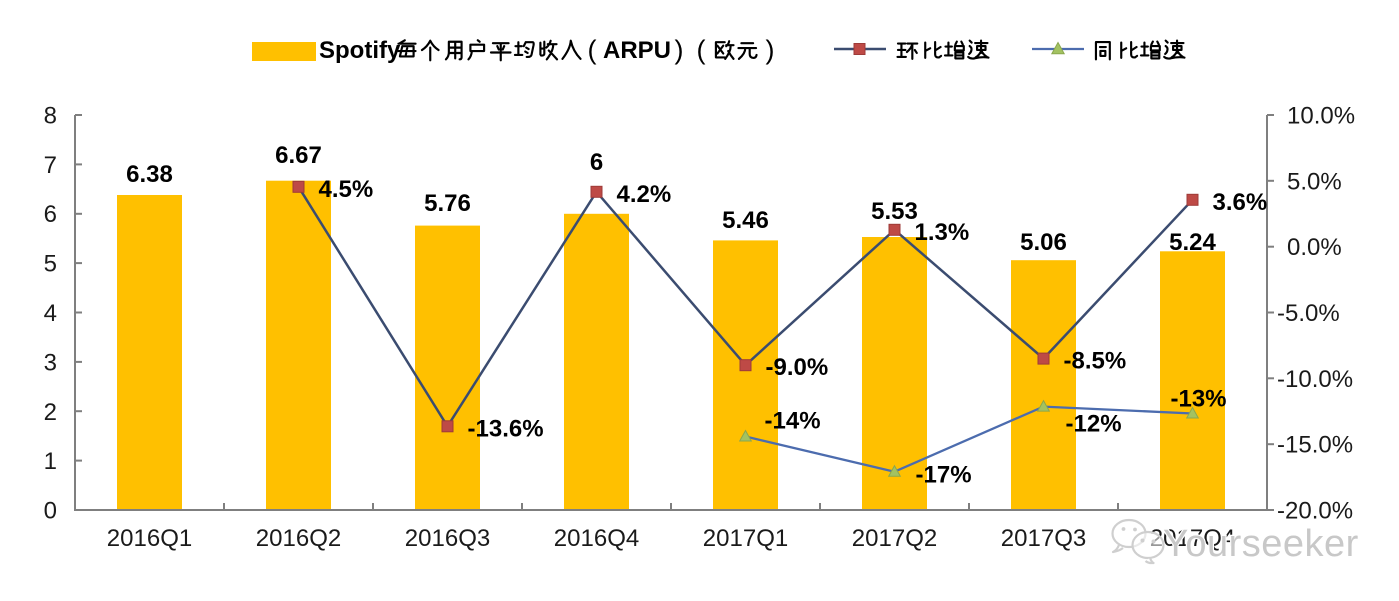  I want to click on svg-text: 5.53, so click(894, 211).